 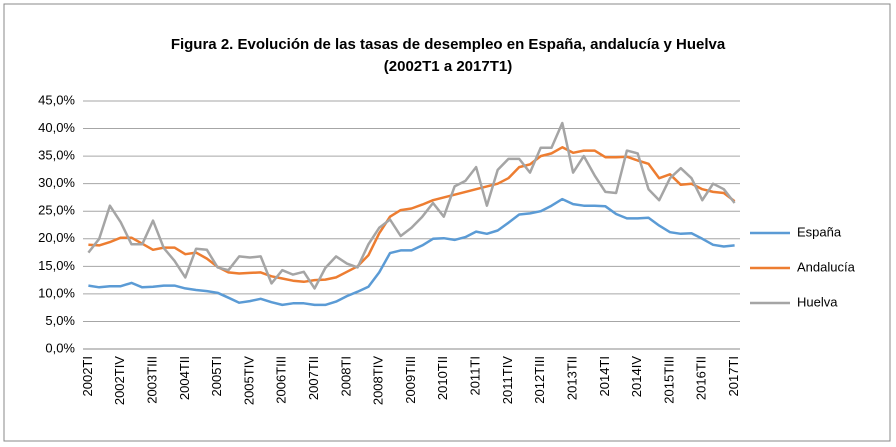 What do you see at coordinates (56, 155) in the screenshot?
I see `y-tick-label: 35,0%` at bounding box center [56, 155].